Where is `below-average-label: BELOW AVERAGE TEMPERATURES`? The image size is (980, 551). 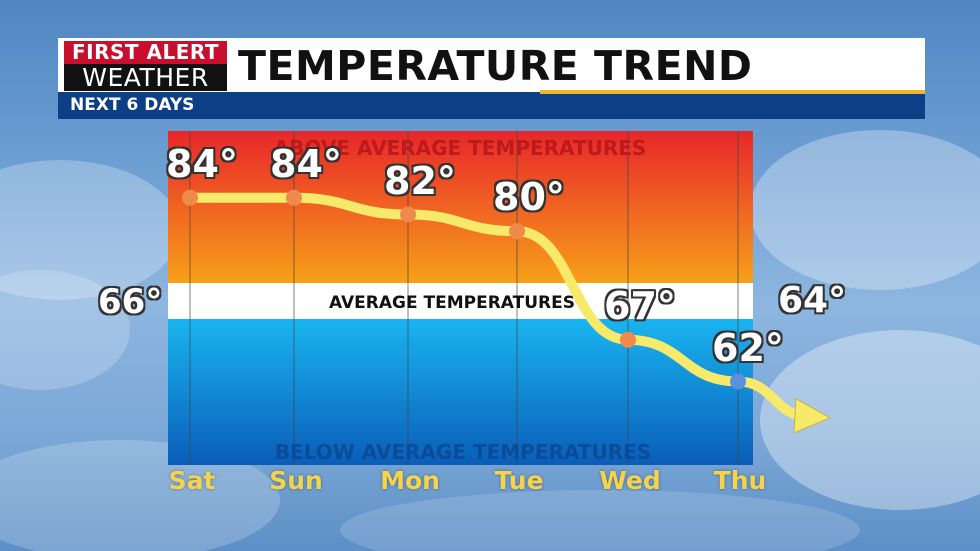
below-average-label: BELOW AVERAGE TEMPERATURES is located at coordinates (463, 452).